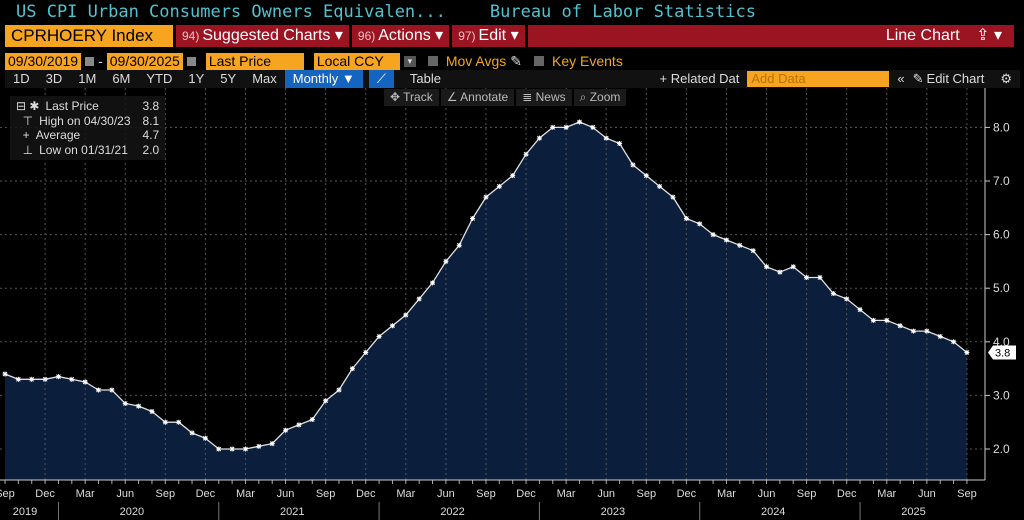 Image resolution: width=1024 pixels, height=520 pixels. I want to click on add-data-input: Add Data, so click(818, 79).